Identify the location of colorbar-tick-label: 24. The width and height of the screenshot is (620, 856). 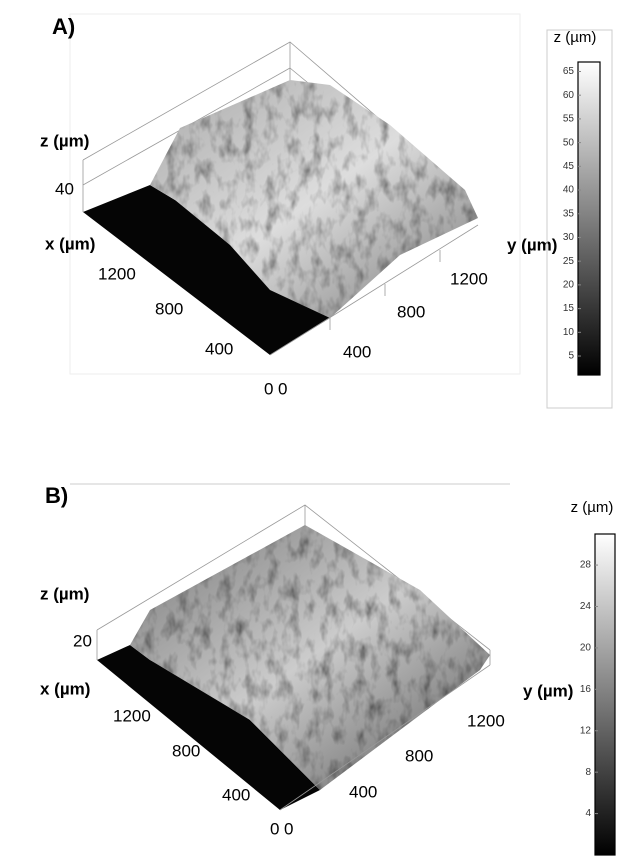
(586, 606).